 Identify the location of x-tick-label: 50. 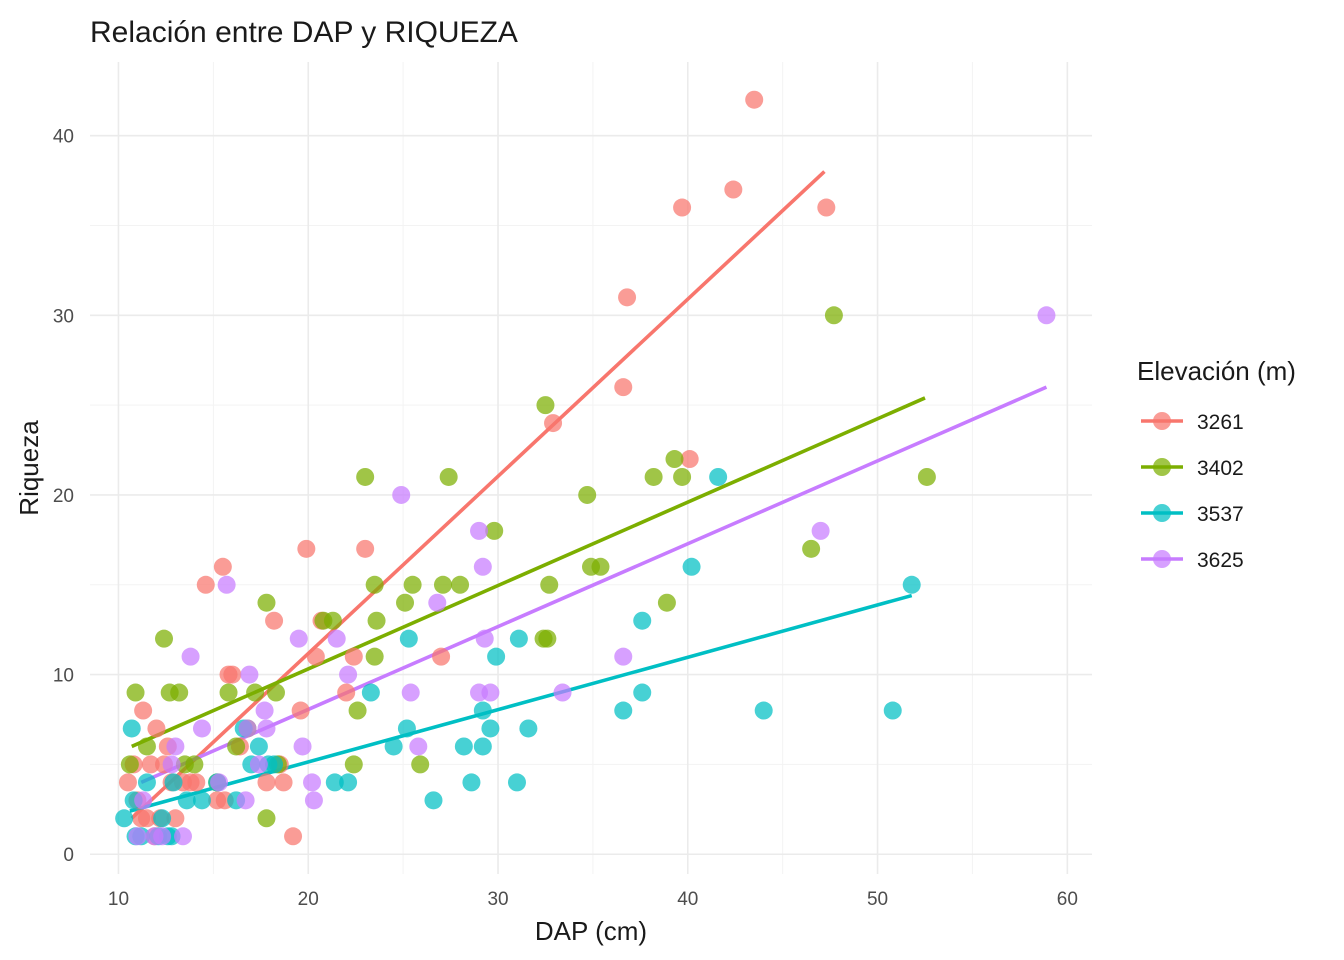
(877, 899).